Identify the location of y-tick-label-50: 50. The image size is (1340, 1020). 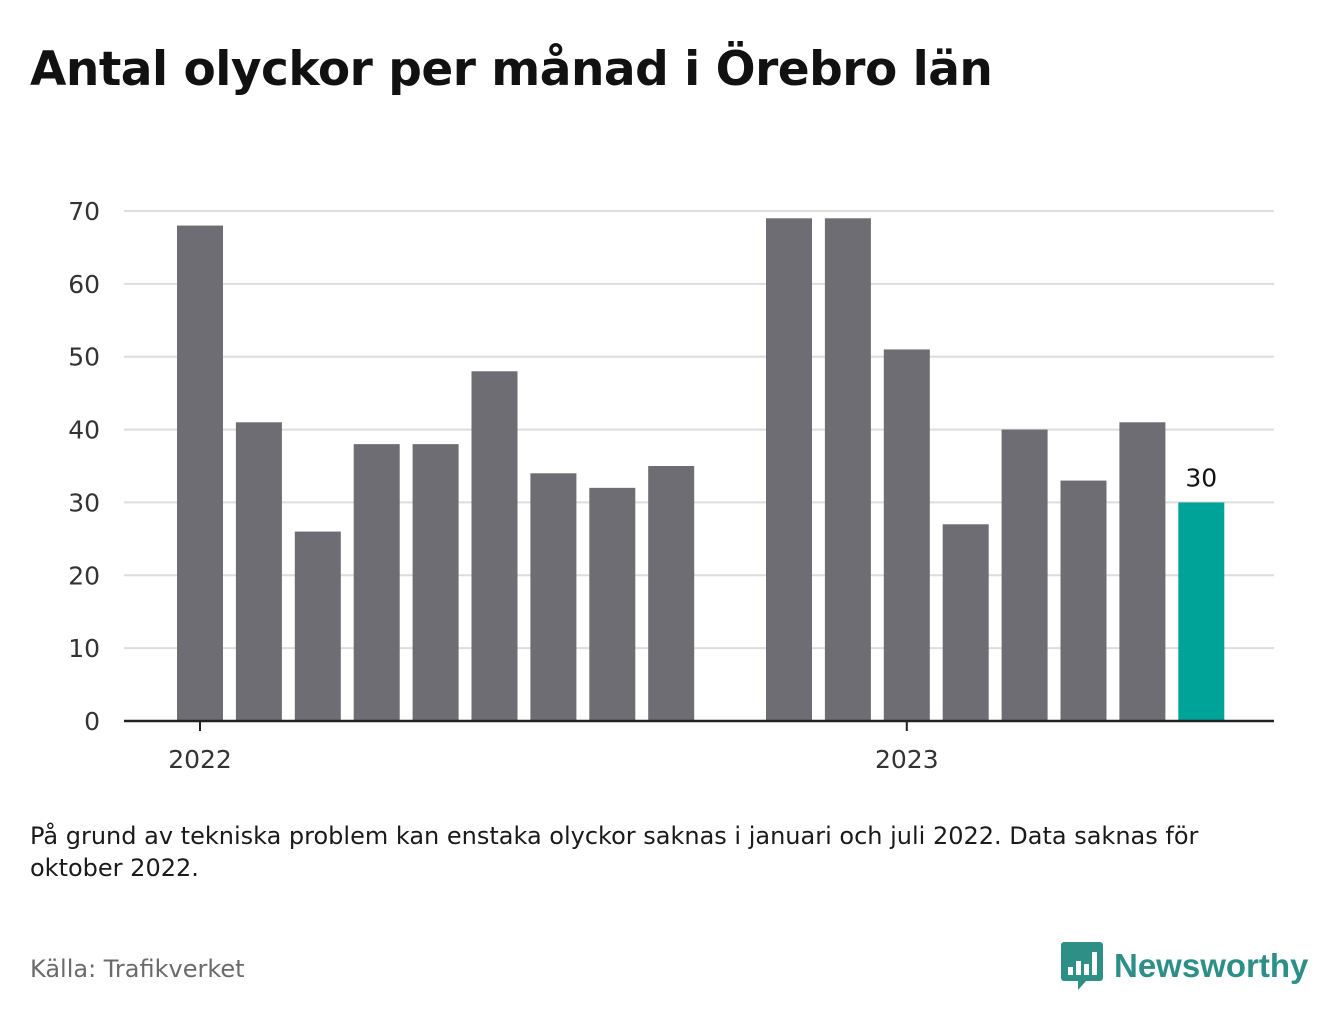
(84, 357).